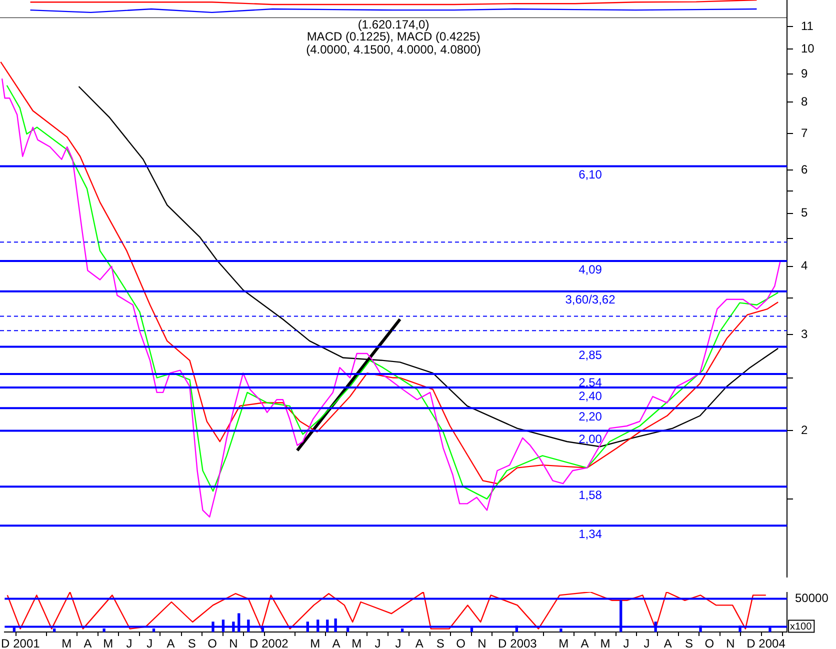 This screenshot has height=649, width=836. I want to click on ref-line-label: 1,34, so click(590, 533).